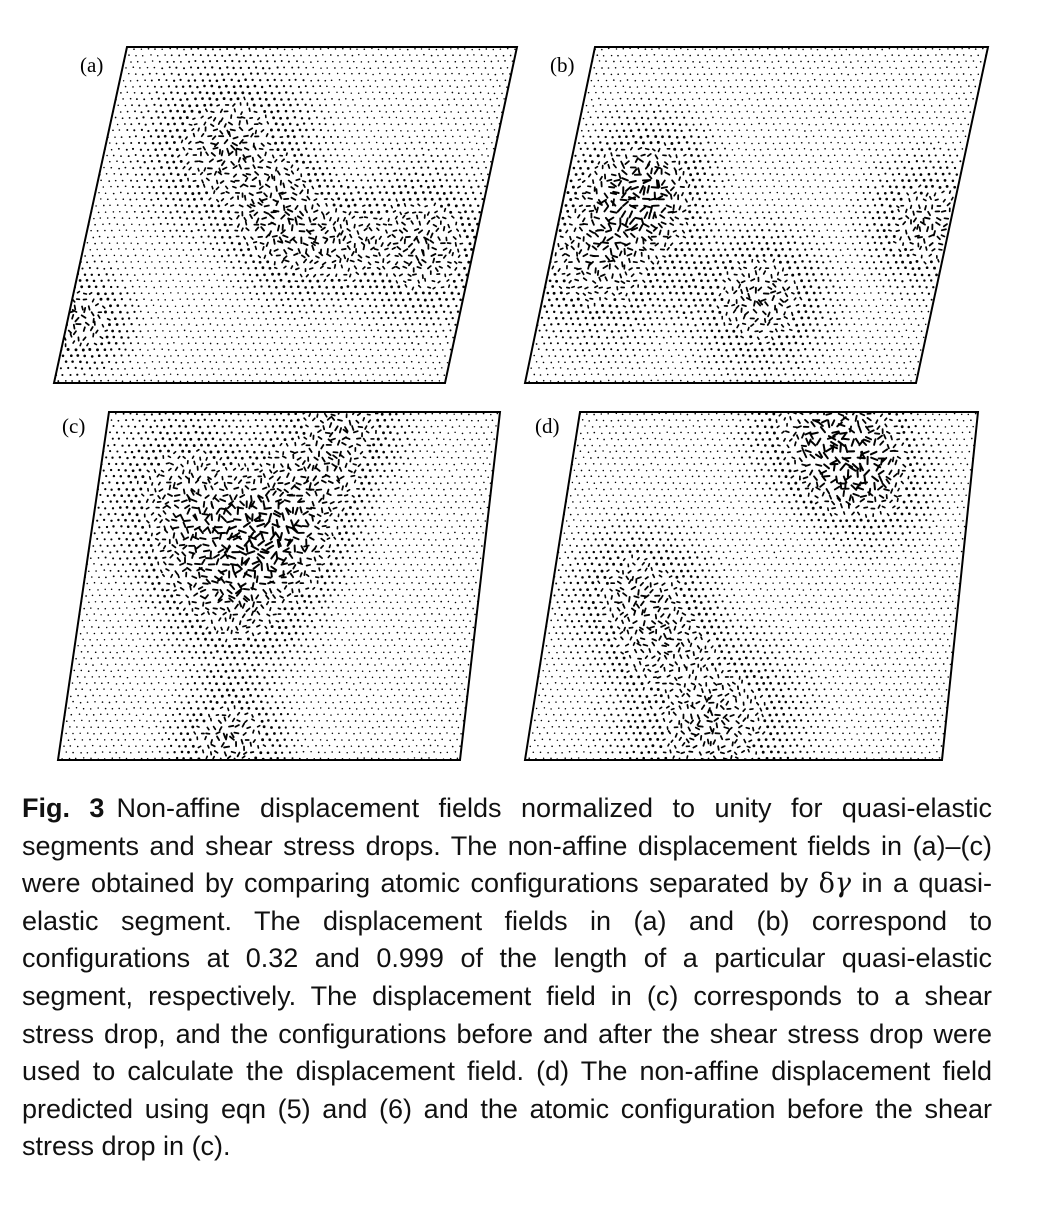 The height and width of the screenshot is (1217, 1053). Describe the element at coordinates (843, 884) in the screenshot. I see `gamma-symbol: γ` at that location.